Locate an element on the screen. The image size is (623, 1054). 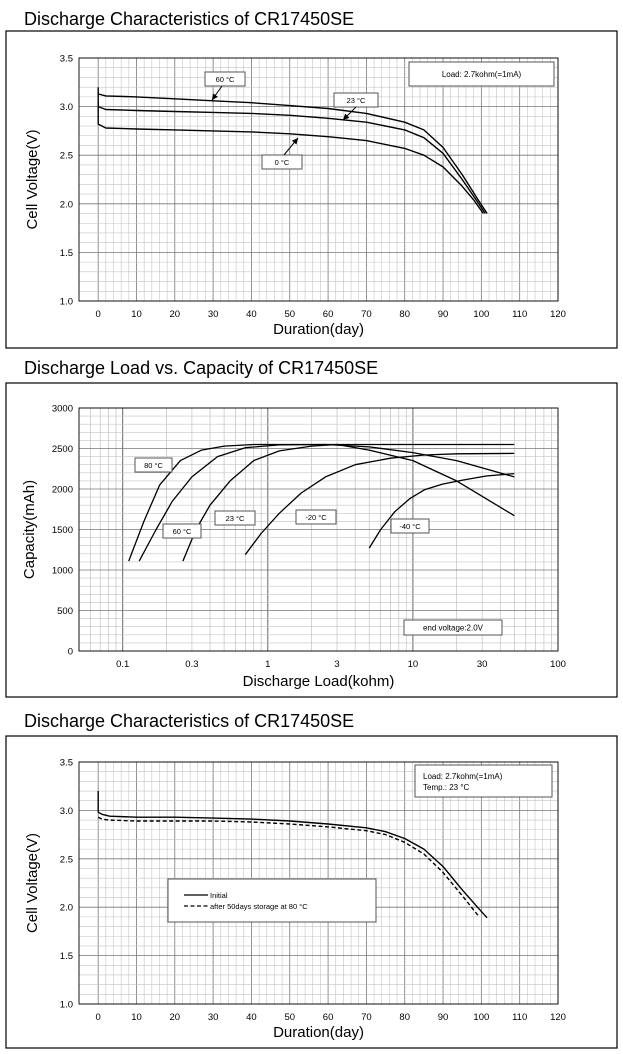
chart1-xtick-label: 110 is located at coordinates (519, 314).